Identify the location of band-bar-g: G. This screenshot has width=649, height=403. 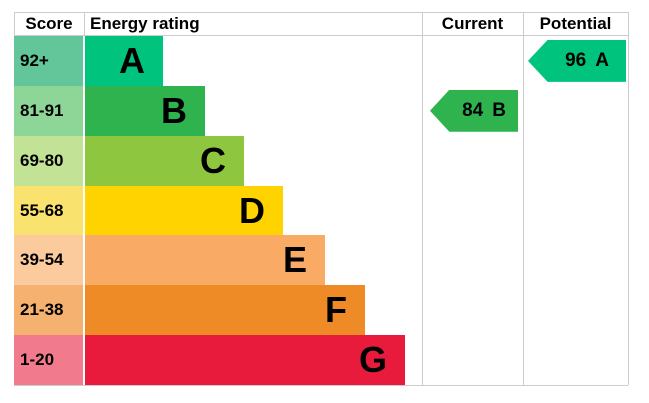
(245, 360).